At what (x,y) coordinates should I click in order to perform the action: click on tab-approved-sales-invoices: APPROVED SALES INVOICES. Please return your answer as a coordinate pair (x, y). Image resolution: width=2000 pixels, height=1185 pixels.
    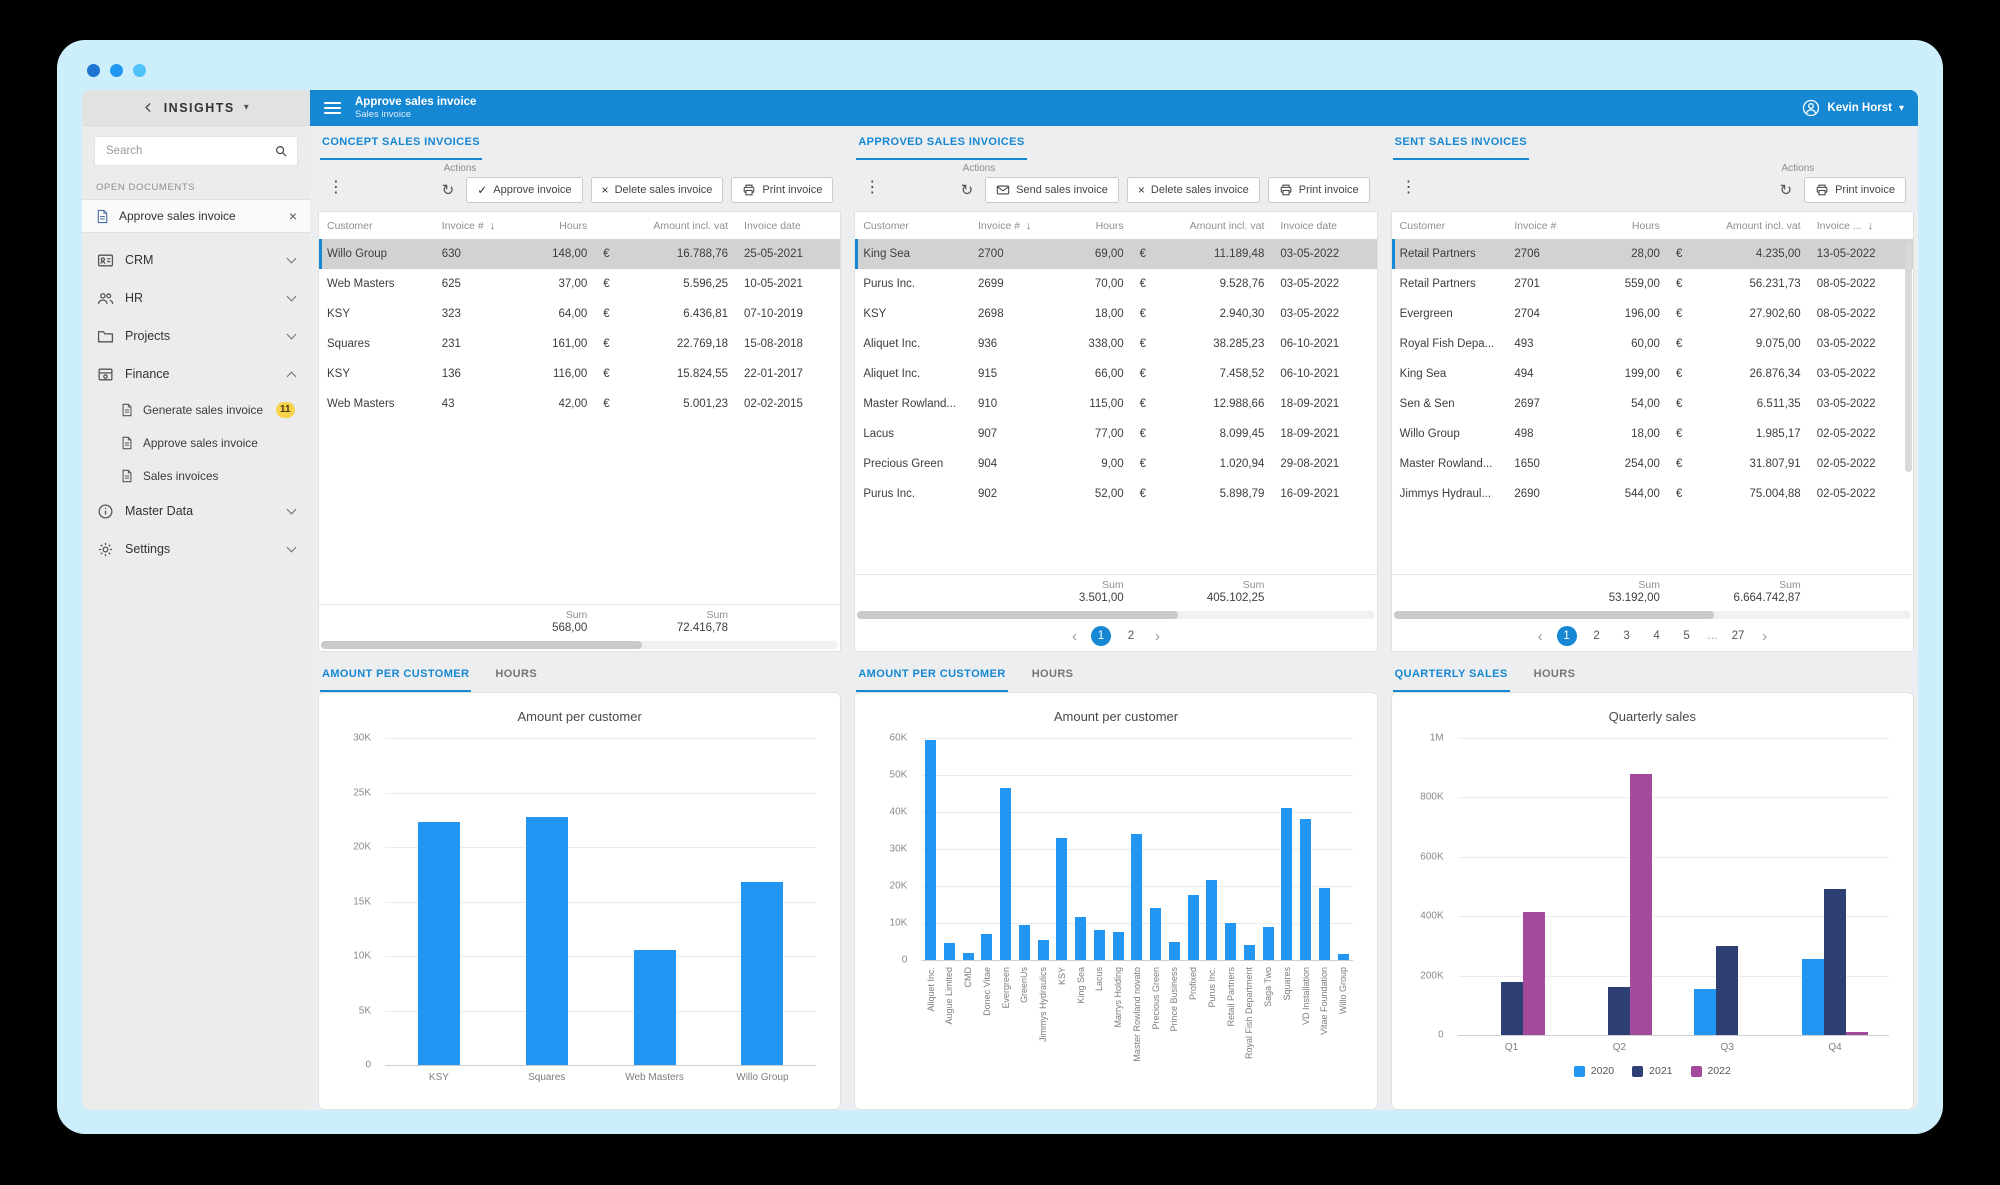
    Looking at the image, I should click on (941, 148).